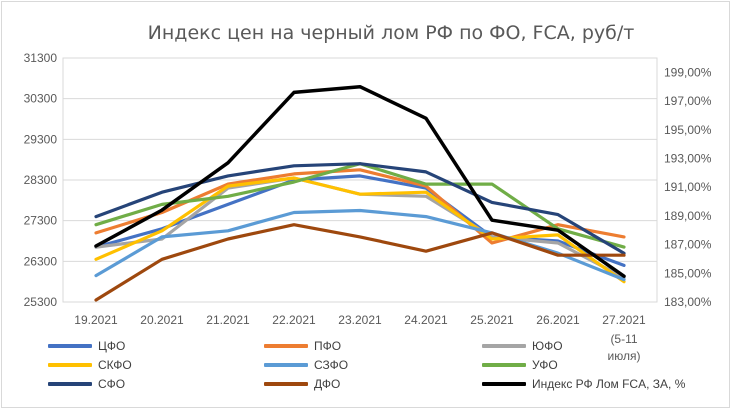  I want to click on y-right-tick-label: 193,00%, so click(688, 158).